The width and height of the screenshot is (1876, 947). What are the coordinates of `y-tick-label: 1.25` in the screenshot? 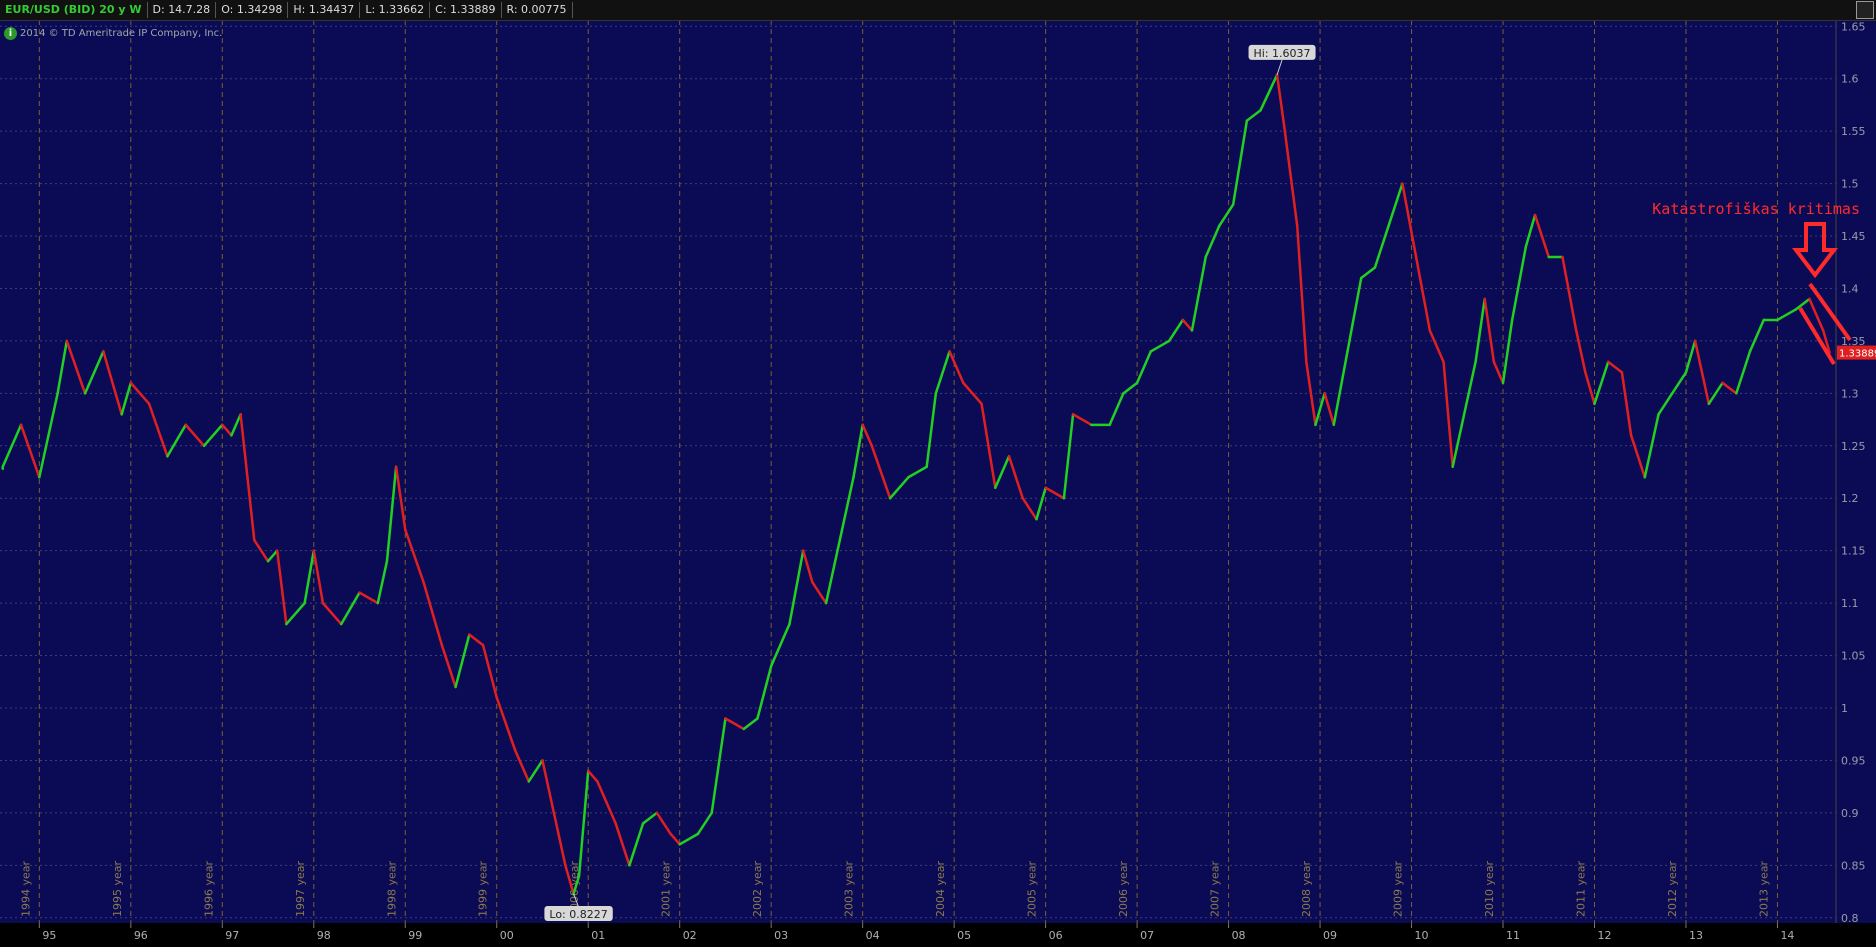 It's located at (1853, 446).